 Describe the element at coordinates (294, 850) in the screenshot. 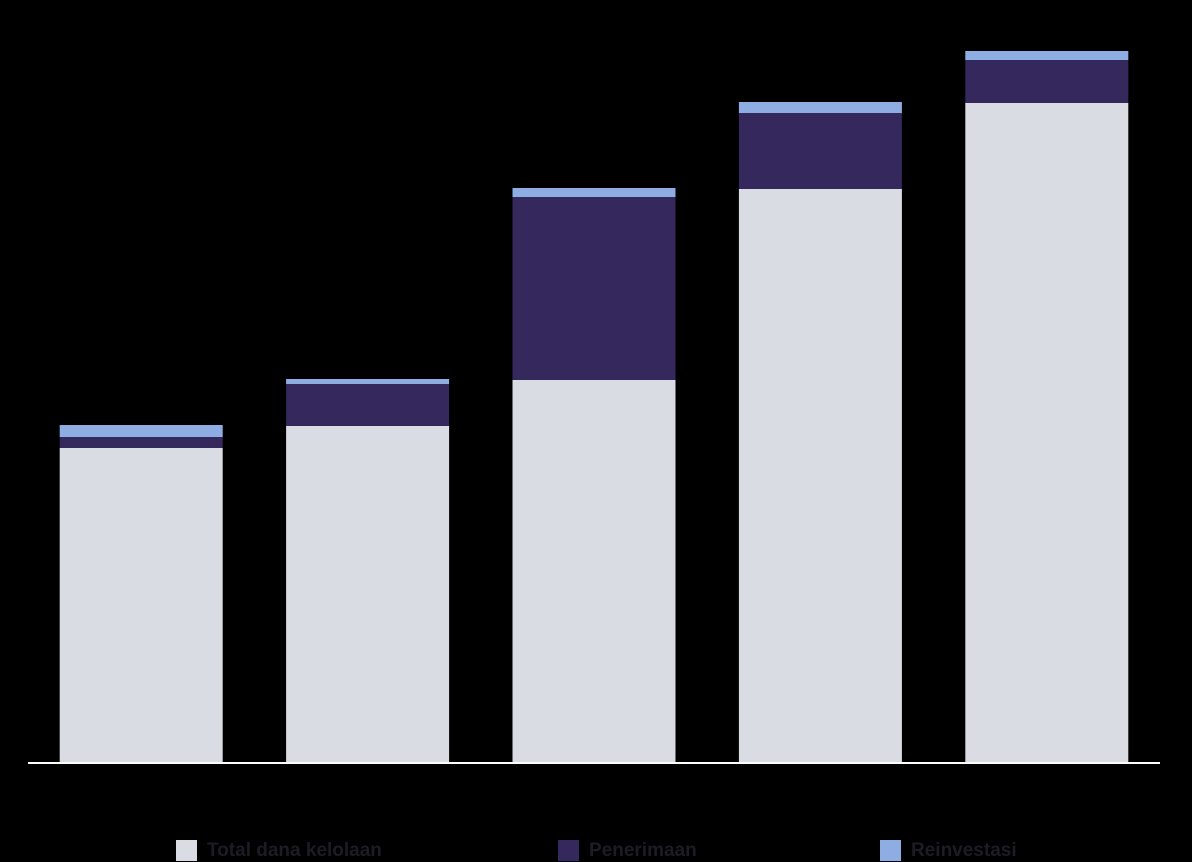

I see `legend-label: Total dana kelolaan` at that location.